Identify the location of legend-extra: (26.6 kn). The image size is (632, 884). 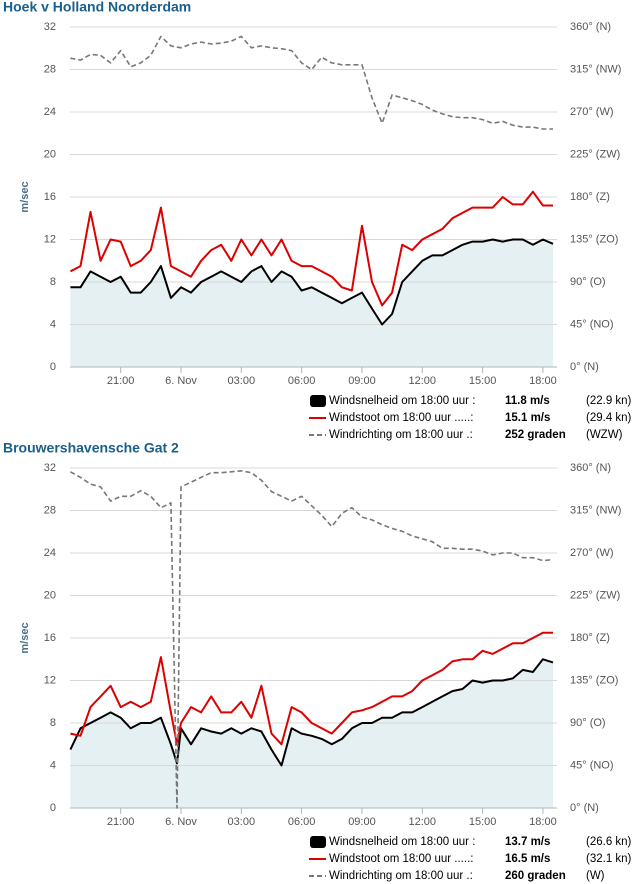
(609, 842).